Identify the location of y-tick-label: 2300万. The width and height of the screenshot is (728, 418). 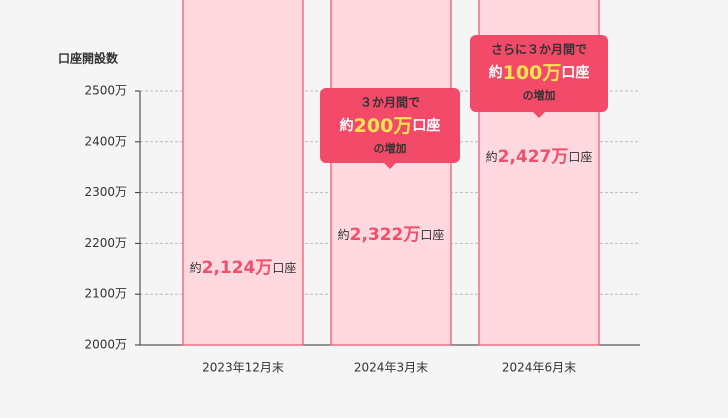
(105, 192).